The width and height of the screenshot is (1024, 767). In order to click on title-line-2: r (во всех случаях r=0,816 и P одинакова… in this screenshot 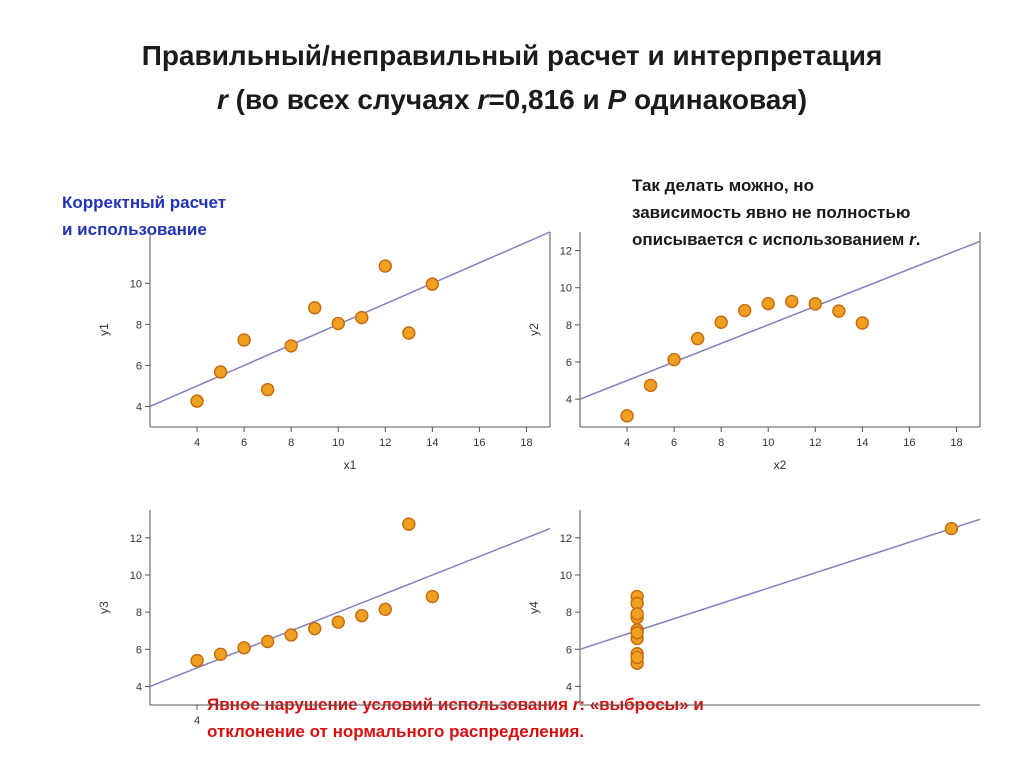, I will do `click(512, 100)`.